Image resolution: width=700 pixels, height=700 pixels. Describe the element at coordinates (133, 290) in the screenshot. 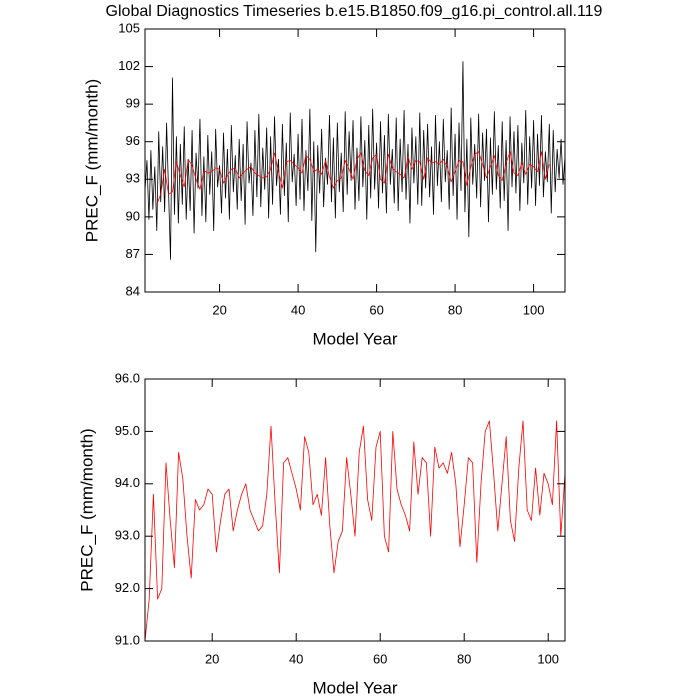

I see `y-tick-label: 84` at that location.